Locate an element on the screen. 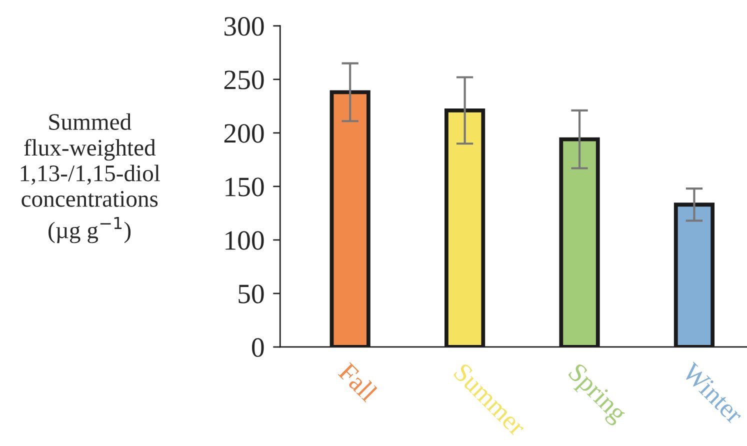 The image size is (747, 446). x-tick-label: Fall is located at coordinates (358, 382).